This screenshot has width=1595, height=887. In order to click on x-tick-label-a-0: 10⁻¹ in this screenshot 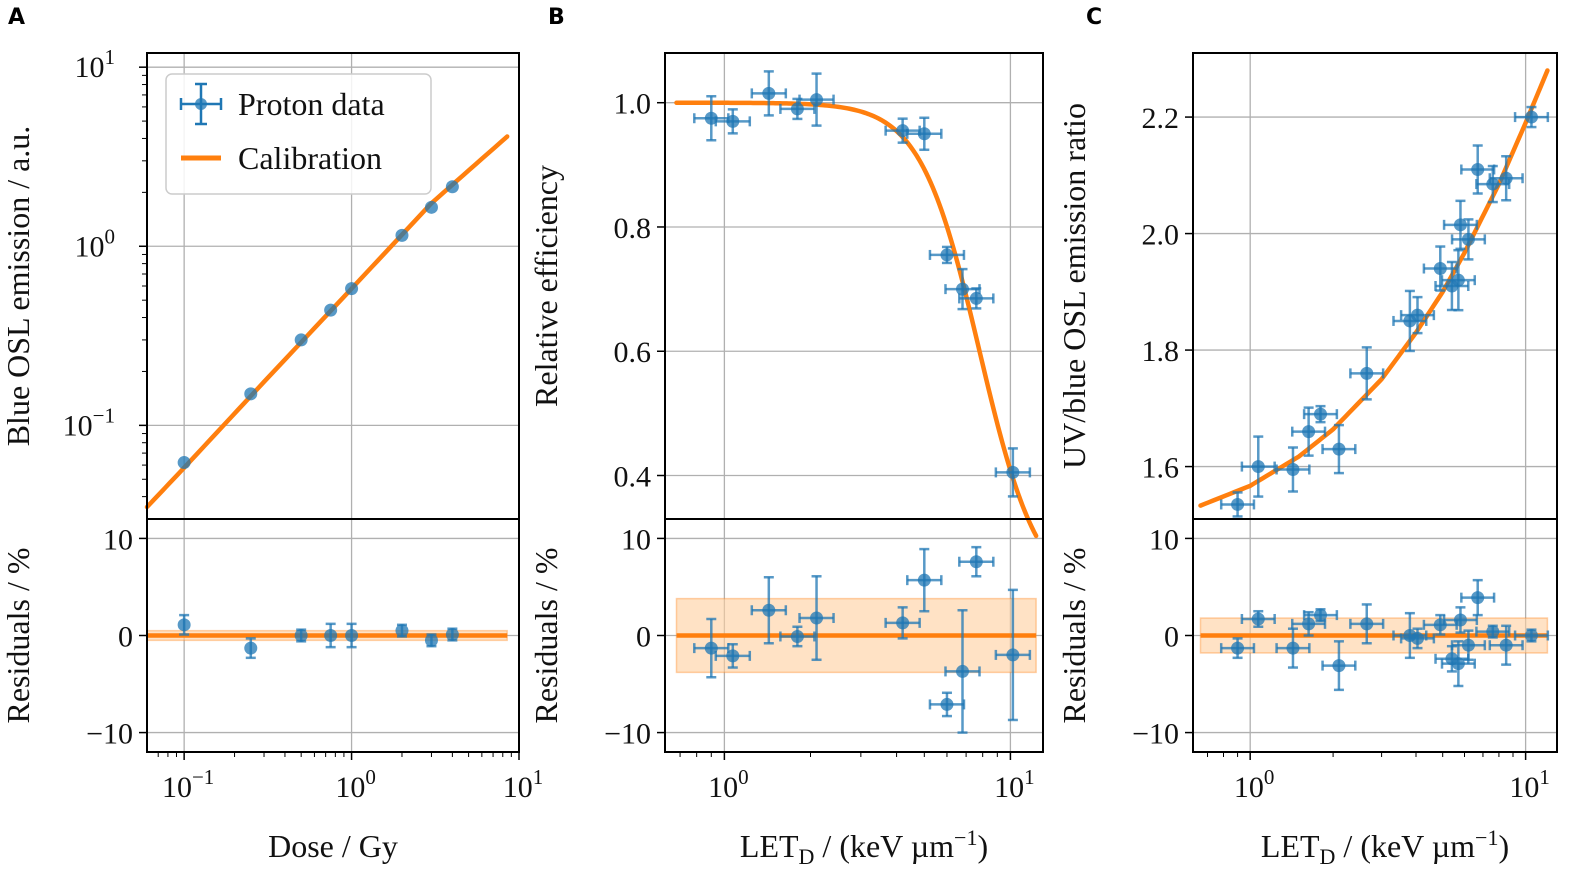, I will do `click(188, 784)`.